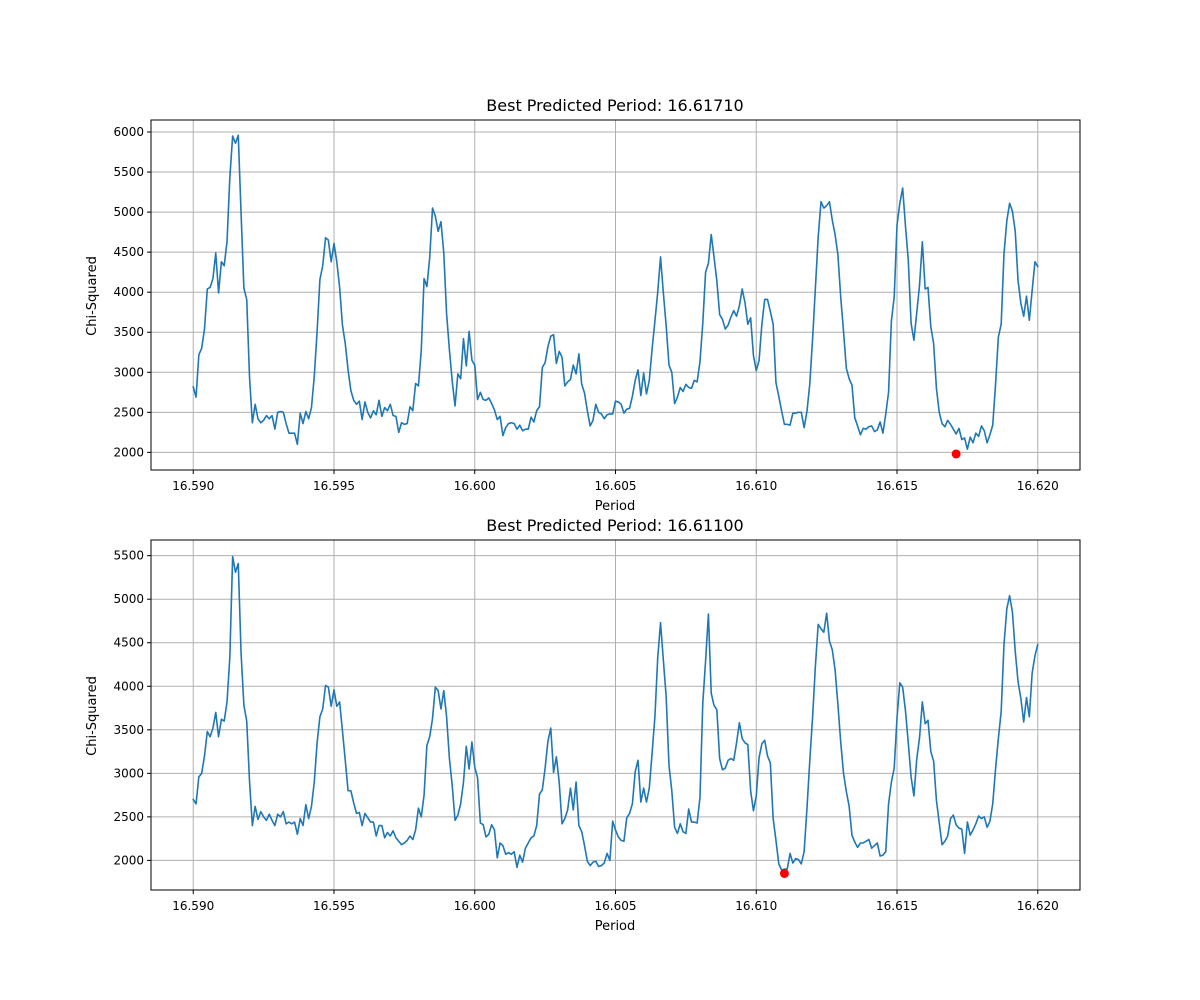  What do you see at coordinates (334, 486) in the screenshot?
I see `top-x-tick-label: 16.595` at bounding box center [334, 486].